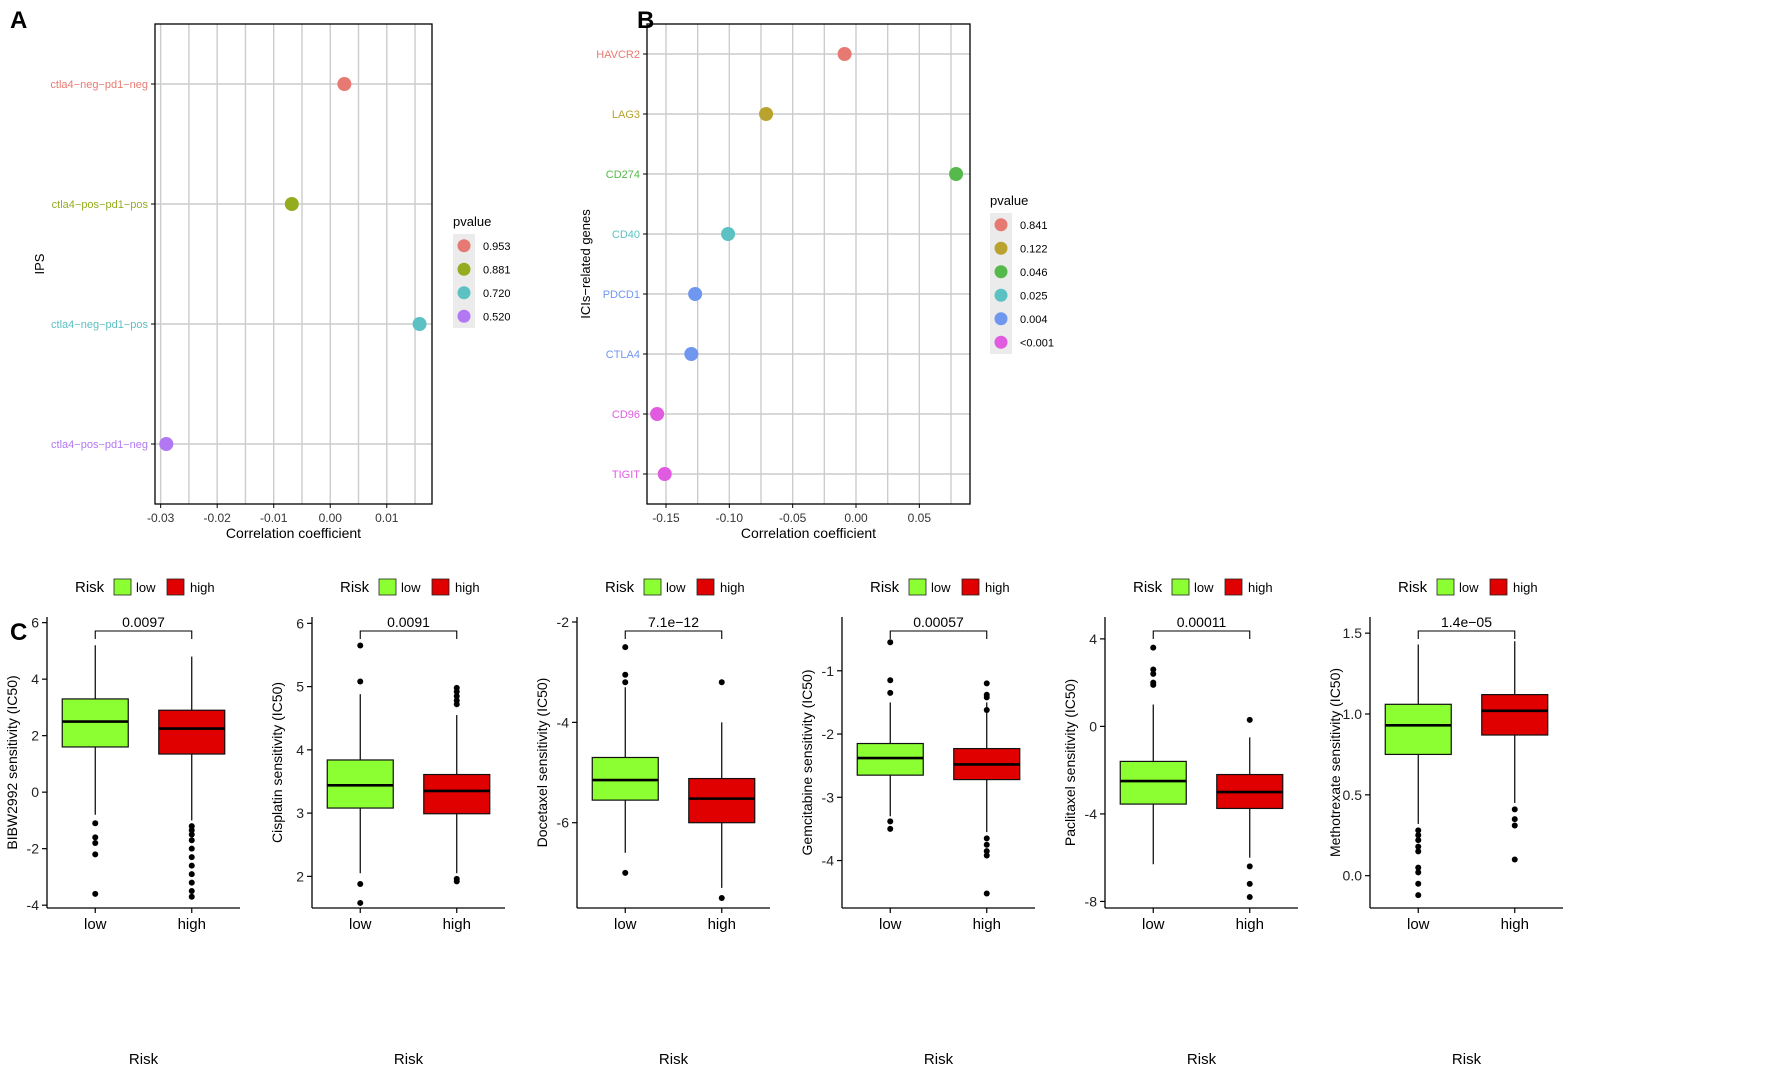 The image size is (1772, 1069). What do you see at coordinates (1353, 795) in the screenshot?
I see `y-tick-label: 0.5` at bounding box center [1353, 795].